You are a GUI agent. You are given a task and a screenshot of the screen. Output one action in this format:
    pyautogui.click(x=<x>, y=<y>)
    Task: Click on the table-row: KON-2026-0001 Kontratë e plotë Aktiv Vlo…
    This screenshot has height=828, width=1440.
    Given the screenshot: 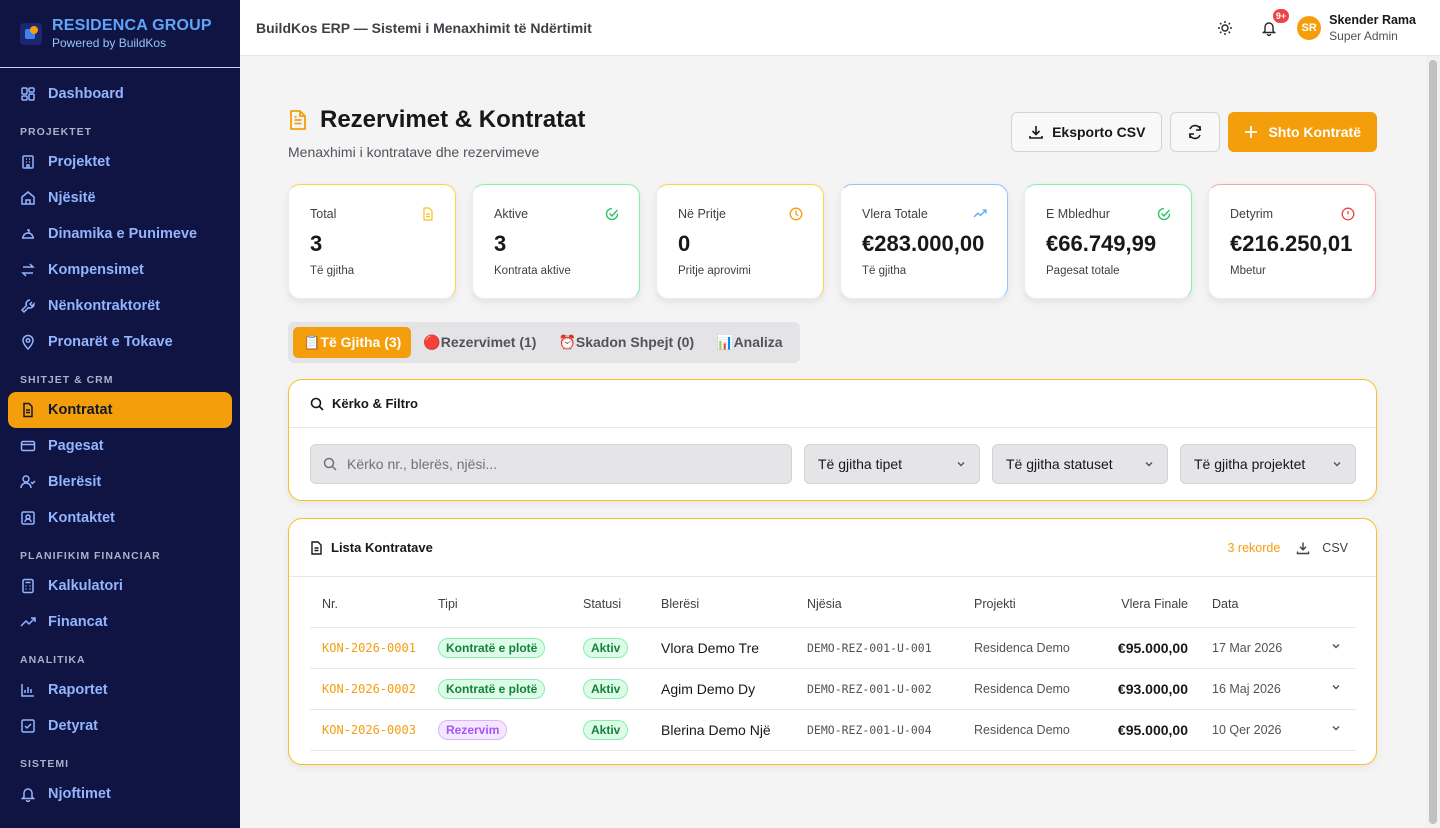 What is the action you would take?
    pyautogui.click(x=833, y=648)
    